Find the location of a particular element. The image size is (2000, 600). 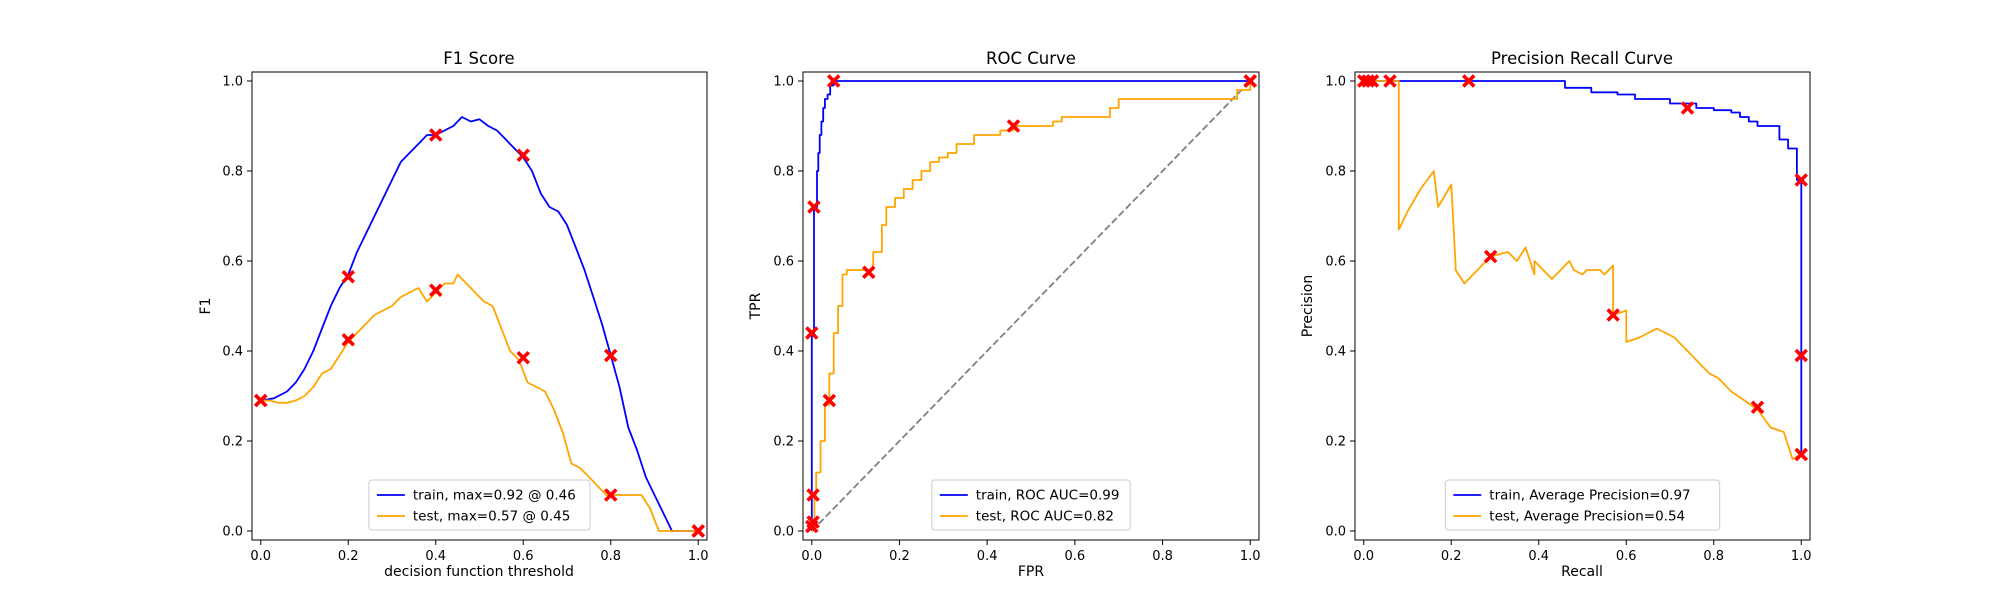

f1-legend-entry: test, max=0.57 @ 0.45 is located at coordinates (491, 517).